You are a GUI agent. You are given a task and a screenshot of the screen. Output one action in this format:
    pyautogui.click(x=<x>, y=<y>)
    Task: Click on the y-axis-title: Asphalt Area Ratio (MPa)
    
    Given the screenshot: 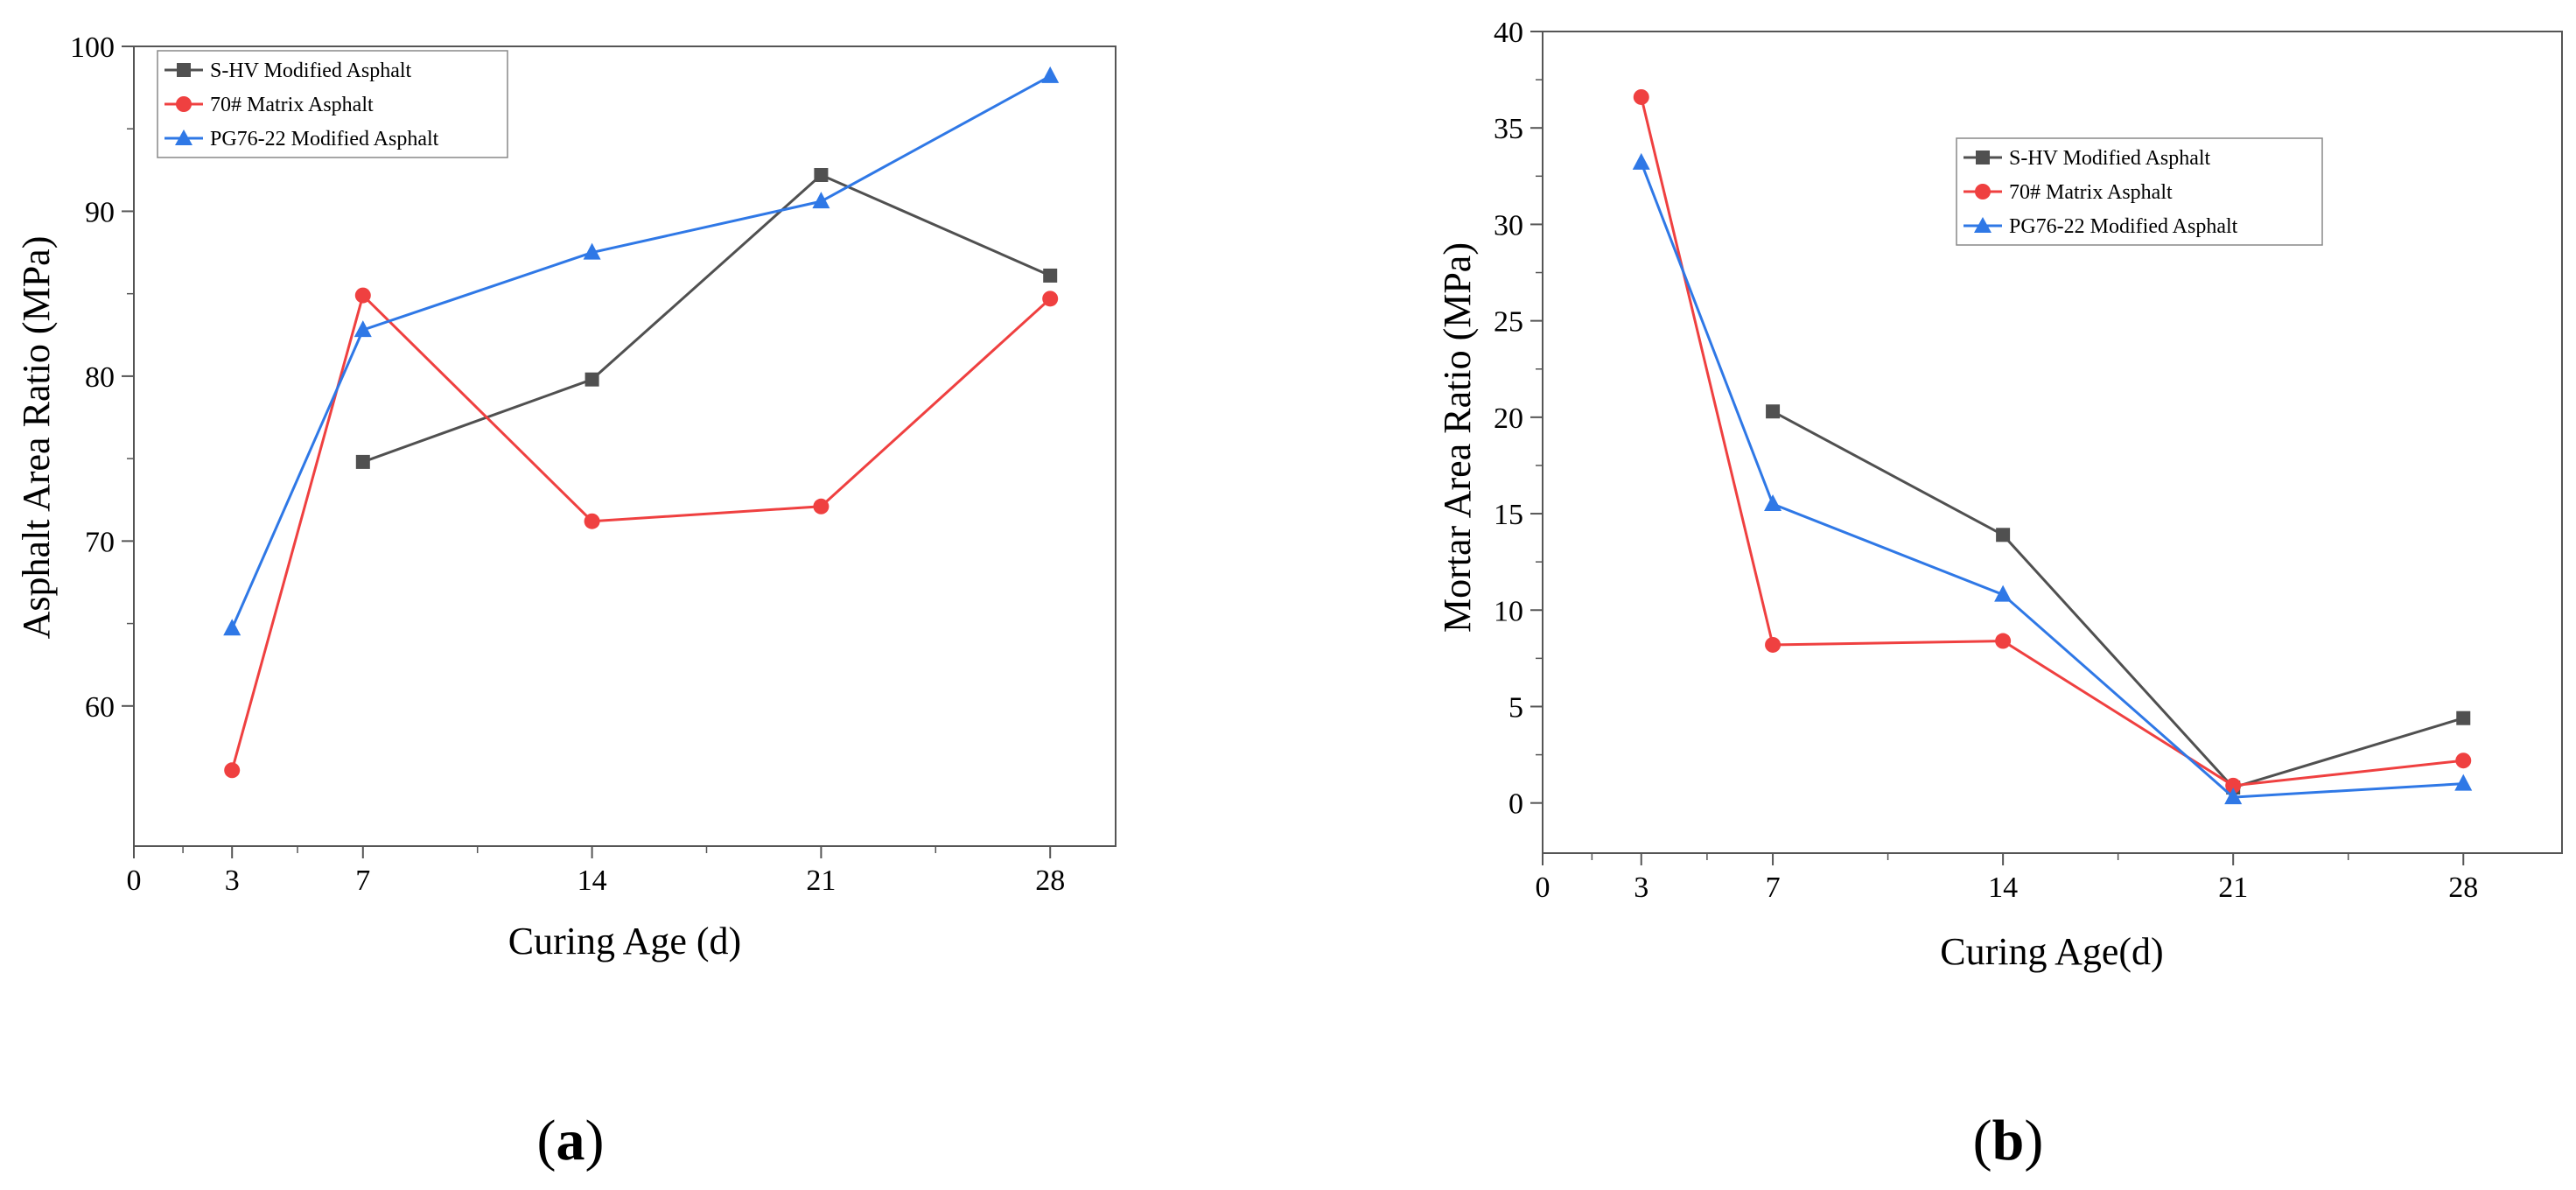 What is the action you would take?
    pyautogui.click(x=36, y=438)
    